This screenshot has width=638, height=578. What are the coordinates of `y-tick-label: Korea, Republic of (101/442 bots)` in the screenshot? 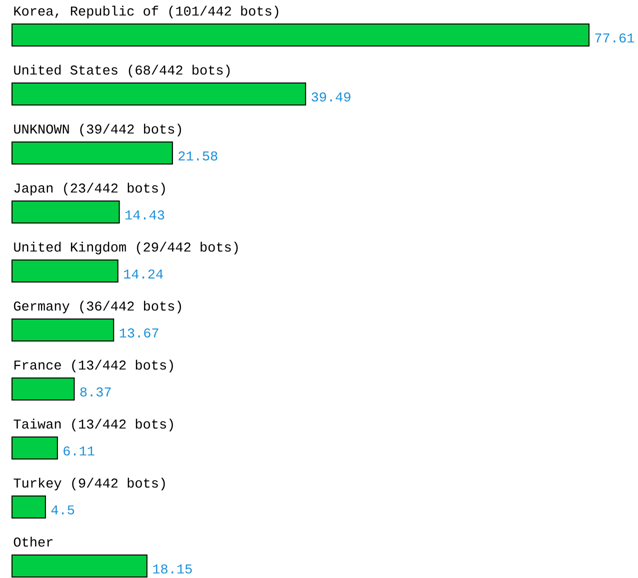 It's located at (146, 12).